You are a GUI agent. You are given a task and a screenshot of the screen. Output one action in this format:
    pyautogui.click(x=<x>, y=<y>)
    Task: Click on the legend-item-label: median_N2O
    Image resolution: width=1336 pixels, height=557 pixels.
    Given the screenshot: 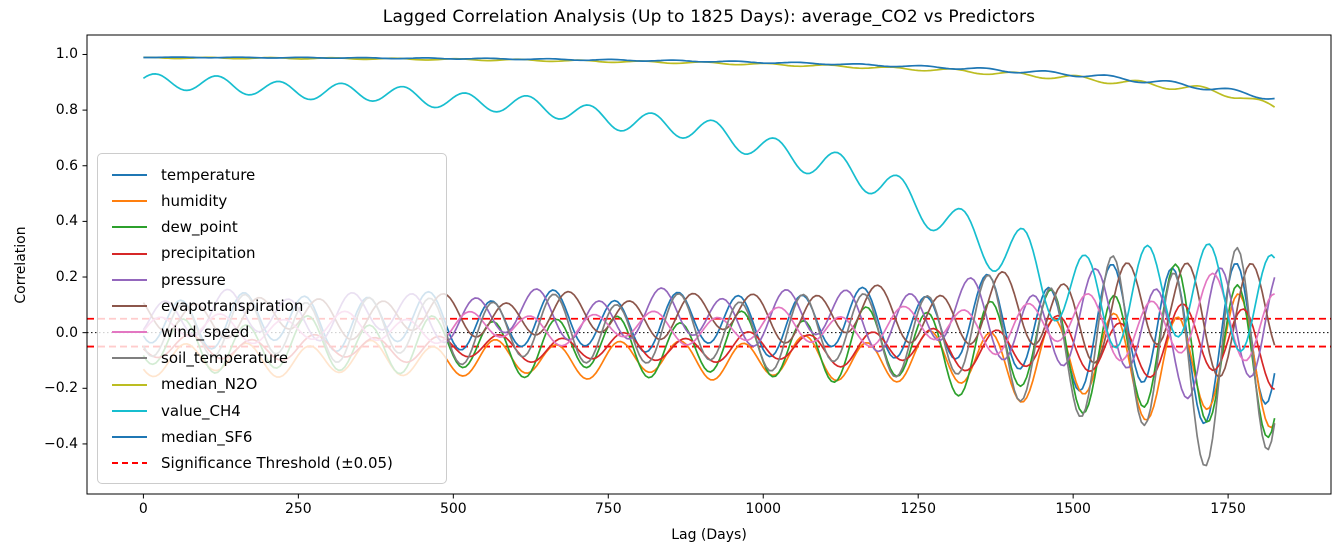 What is the action you would take?
    pyautogui.click(x=209, y=384)
    